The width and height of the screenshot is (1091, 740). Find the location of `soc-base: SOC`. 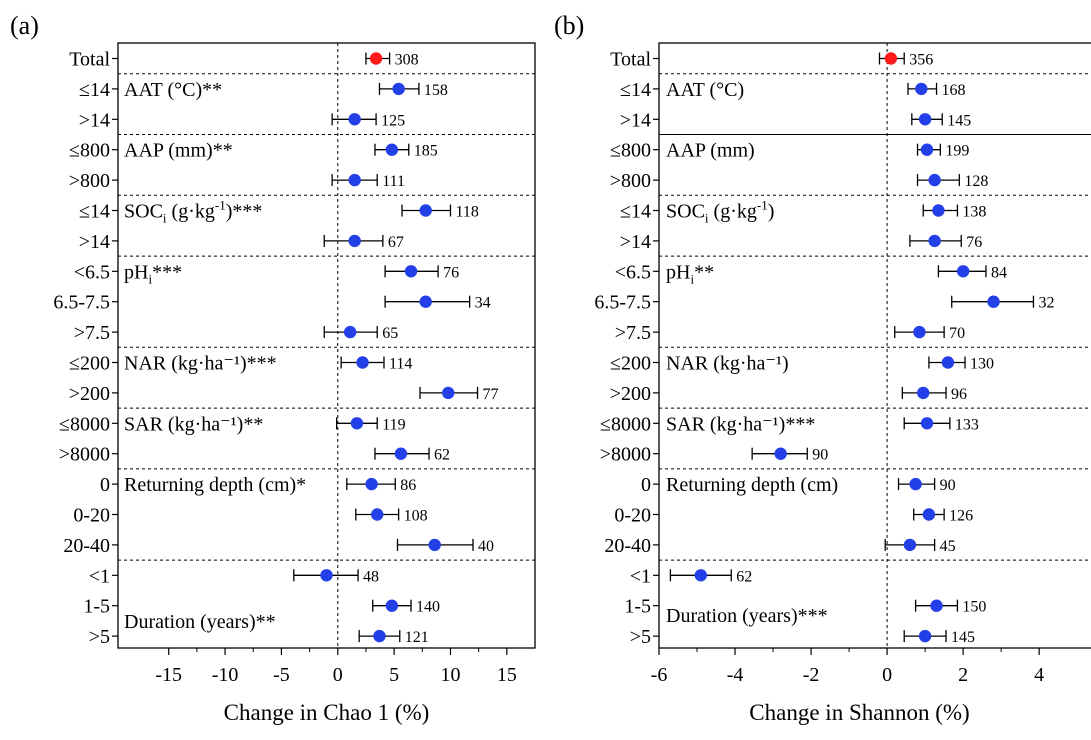

soc-base: SOC is located at coordinates (685, 212).